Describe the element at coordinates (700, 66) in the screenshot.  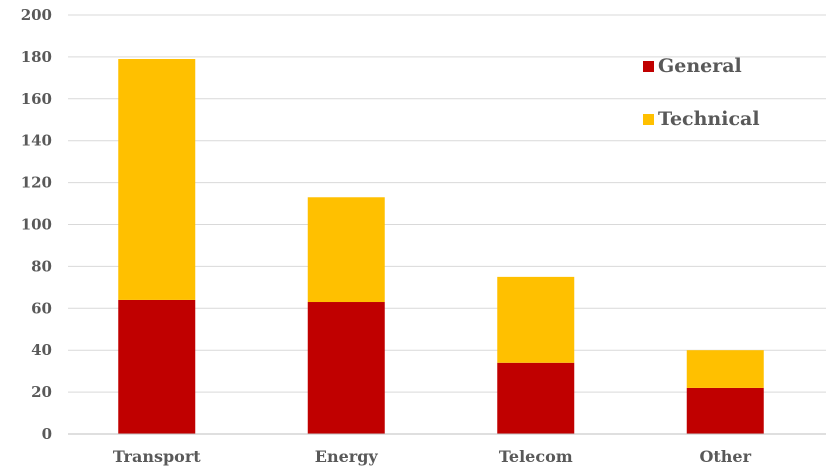
I see `legend-label-general: General` at that location.